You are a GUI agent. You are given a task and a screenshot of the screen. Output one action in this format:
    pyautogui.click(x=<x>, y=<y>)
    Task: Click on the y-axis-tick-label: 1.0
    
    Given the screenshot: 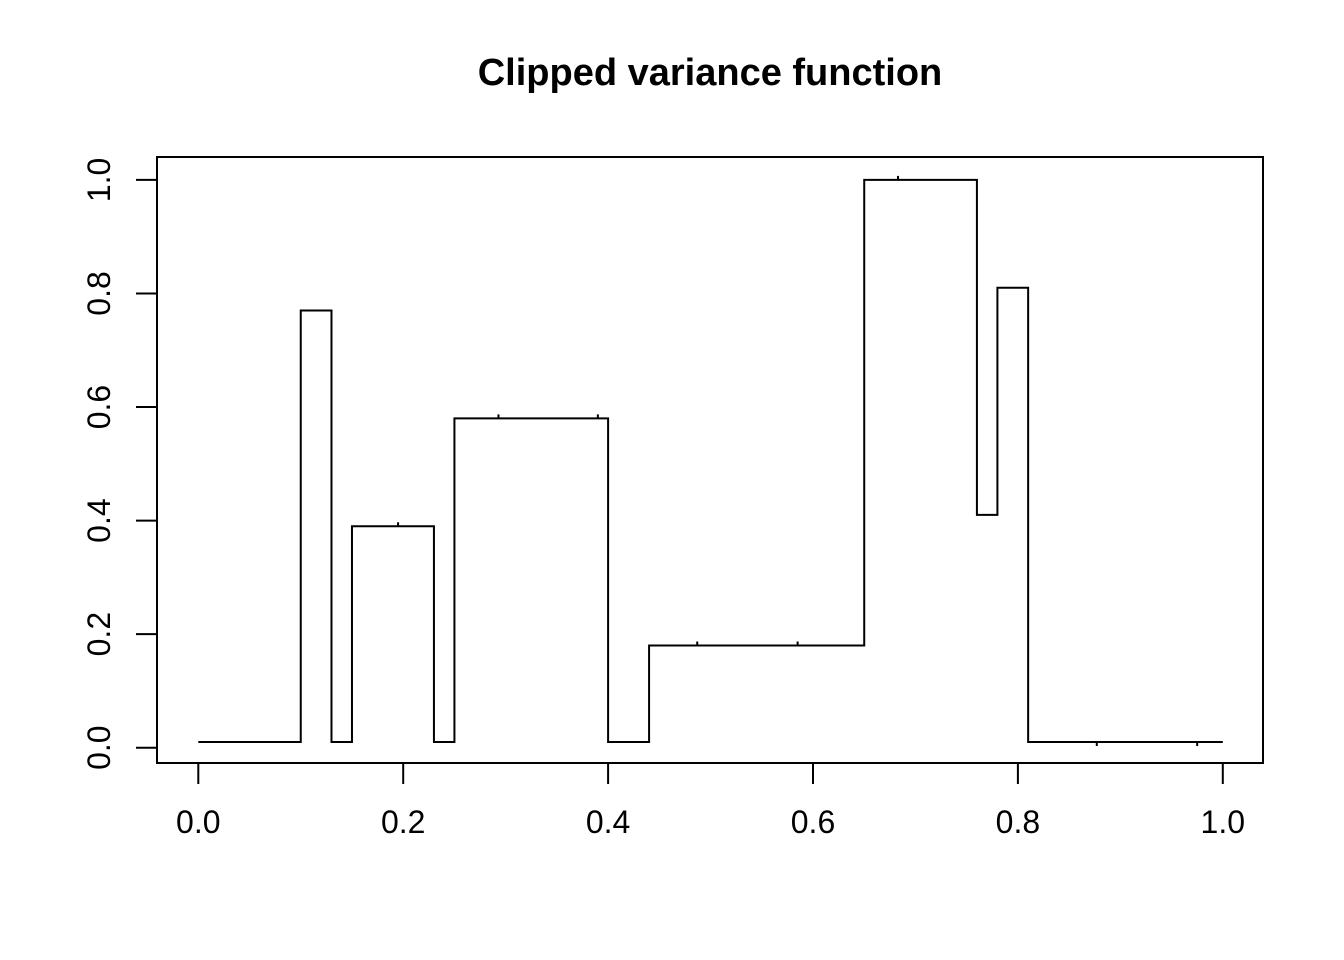 What is the action you would take?
    pyautogui.click(x=99, y=180)
    